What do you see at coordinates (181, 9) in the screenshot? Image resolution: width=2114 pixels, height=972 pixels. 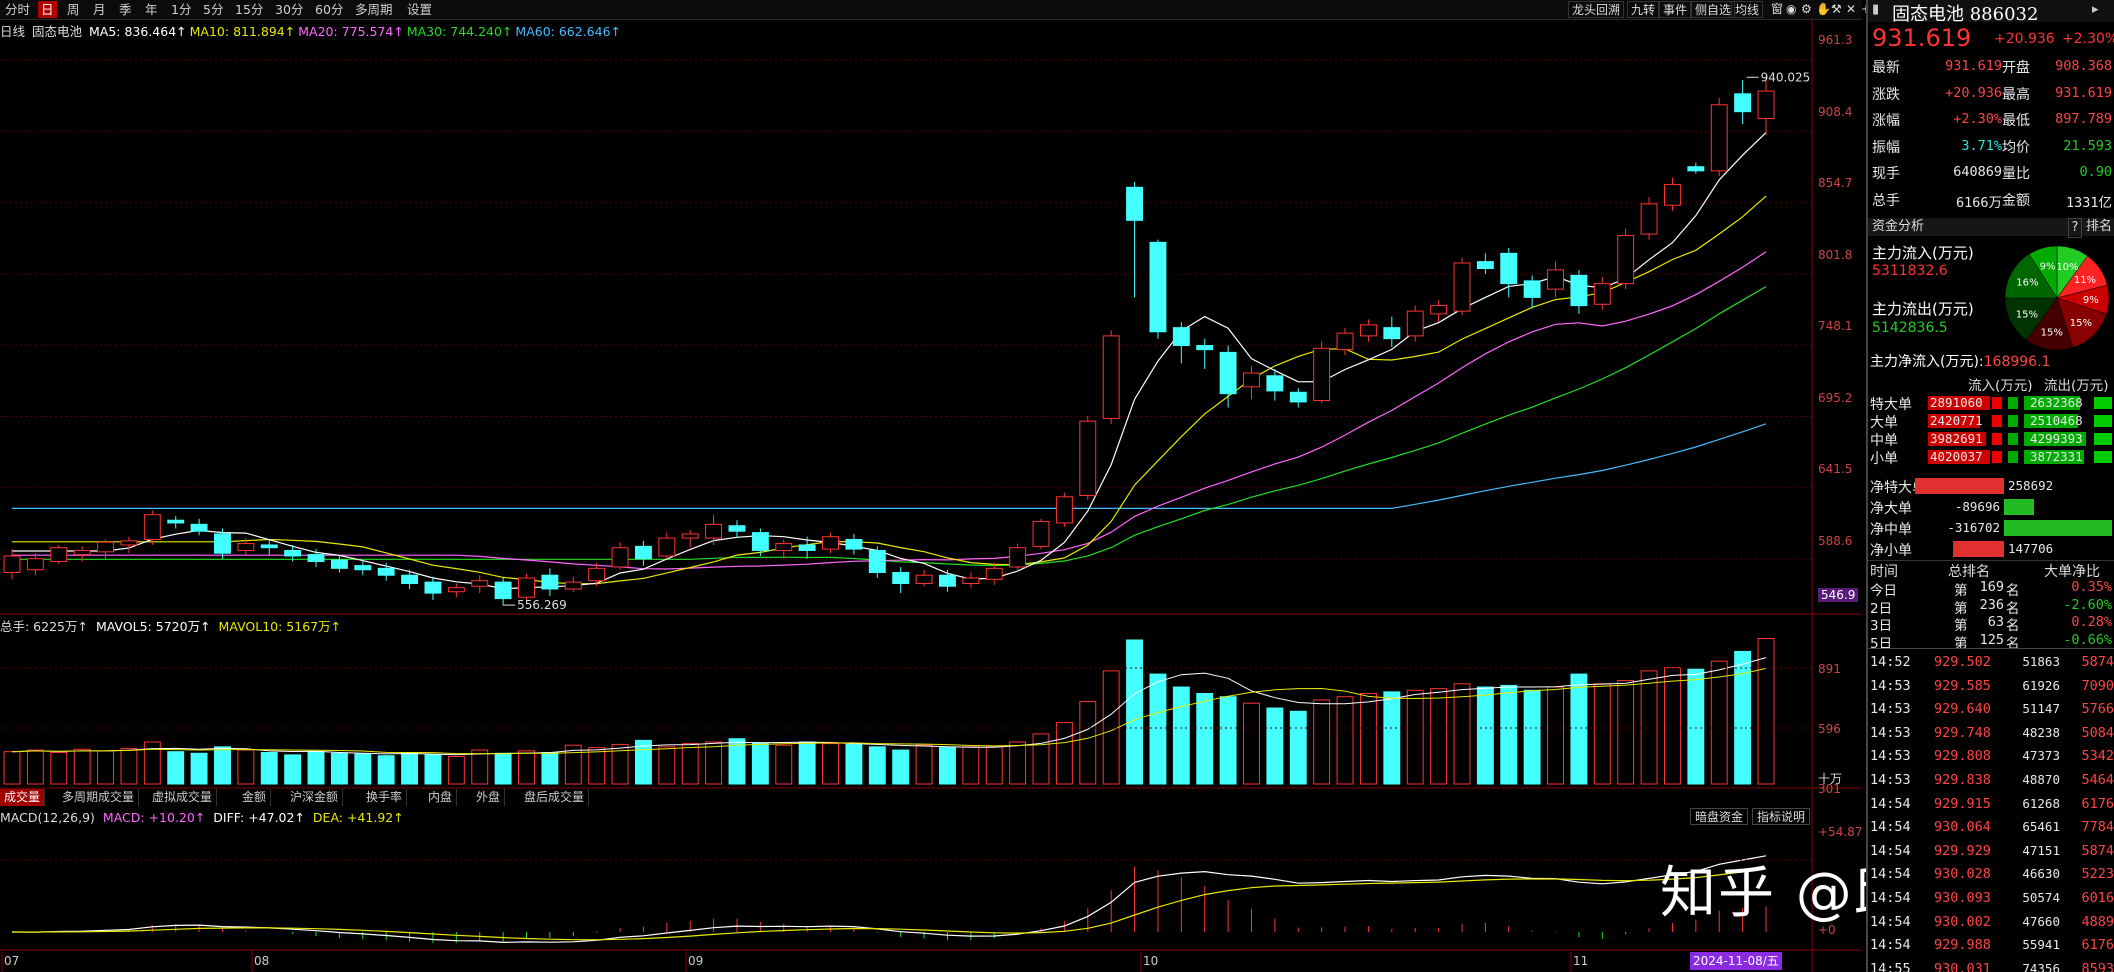 I see `toolbar-6: 1分` at bounding box center [181, 9].